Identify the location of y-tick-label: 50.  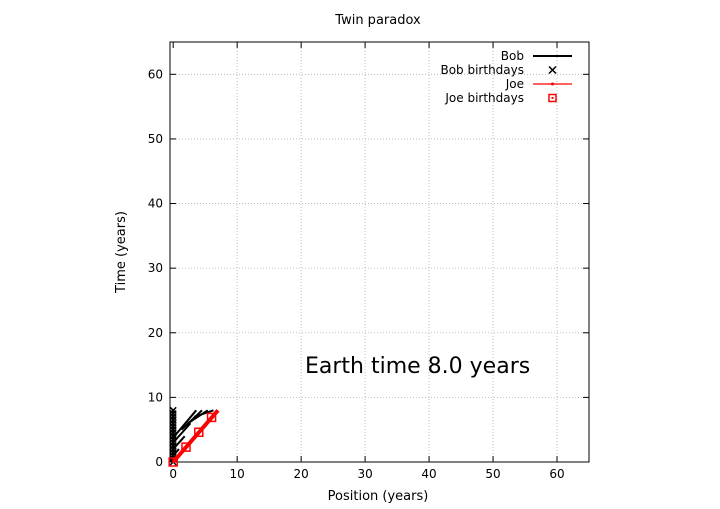
(155, 139).